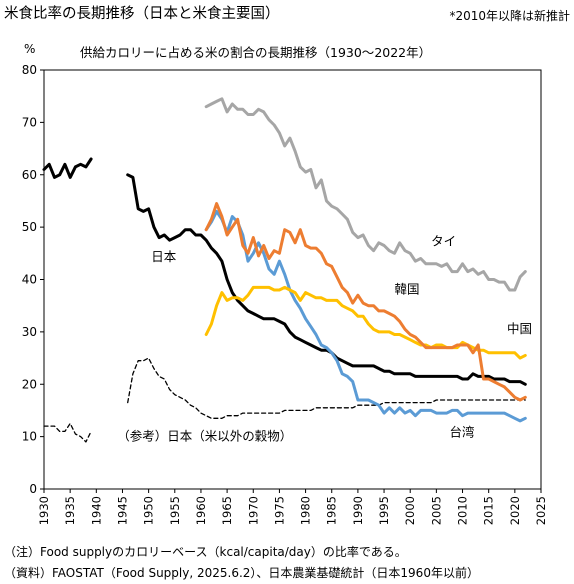 The width and height of the screenshot is (574, 584). Describe the element at coordinates (436, 510) in the screenshot. I see `x-tick-label: 2005` at that location.